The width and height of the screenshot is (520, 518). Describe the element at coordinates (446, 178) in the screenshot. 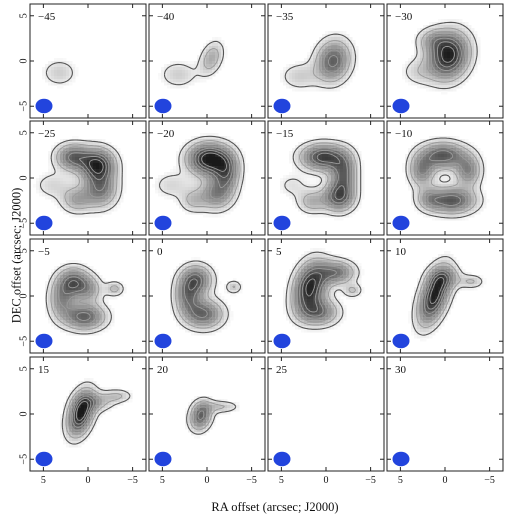

I see `emission-map` at that location.